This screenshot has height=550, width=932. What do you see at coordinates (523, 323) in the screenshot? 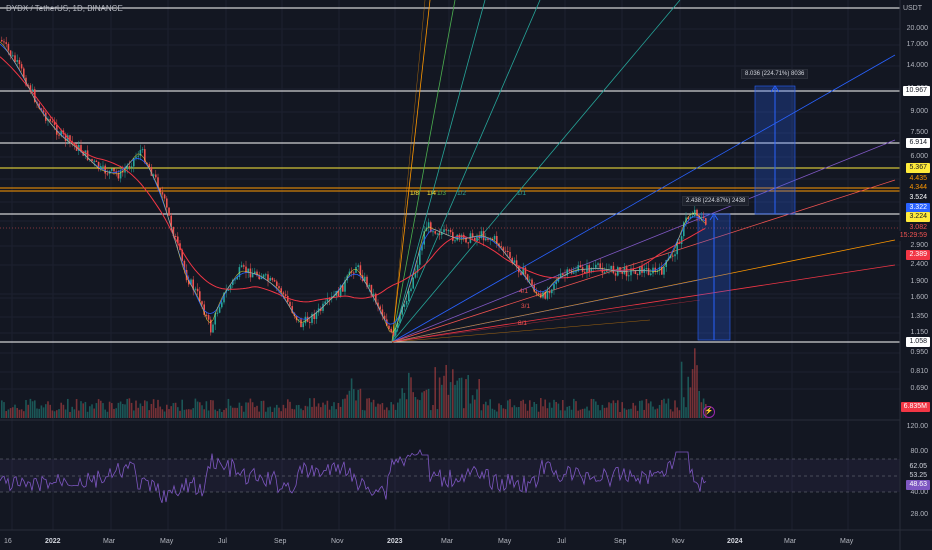
I see `fan-label: 8/1` at bounding box center [523, 323].